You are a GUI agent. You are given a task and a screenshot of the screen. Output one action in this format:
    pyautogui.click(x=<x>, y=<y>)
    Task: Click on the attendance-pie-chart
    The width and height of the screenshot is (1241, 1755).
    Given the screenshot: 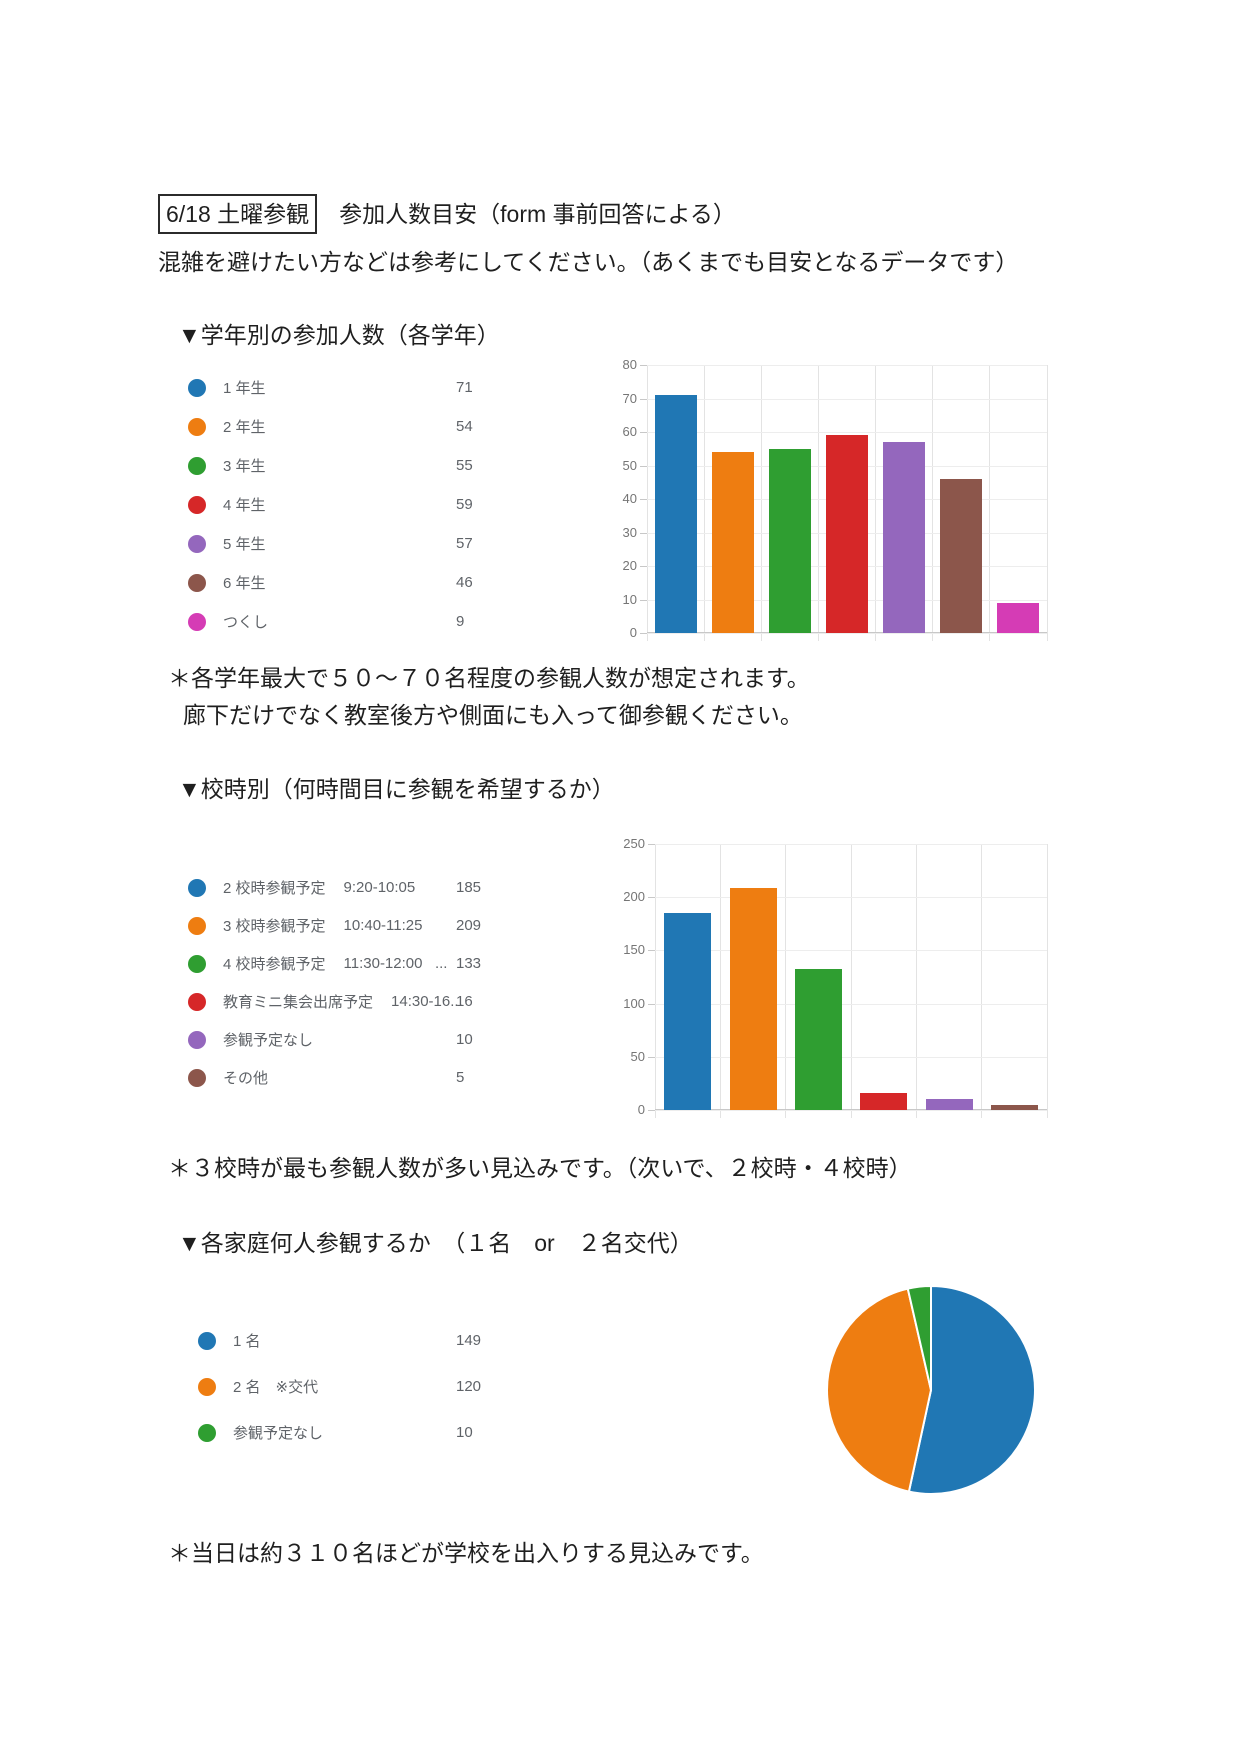 What is the action you would take?
    pyautogui.click(x=931, y=1390)
    